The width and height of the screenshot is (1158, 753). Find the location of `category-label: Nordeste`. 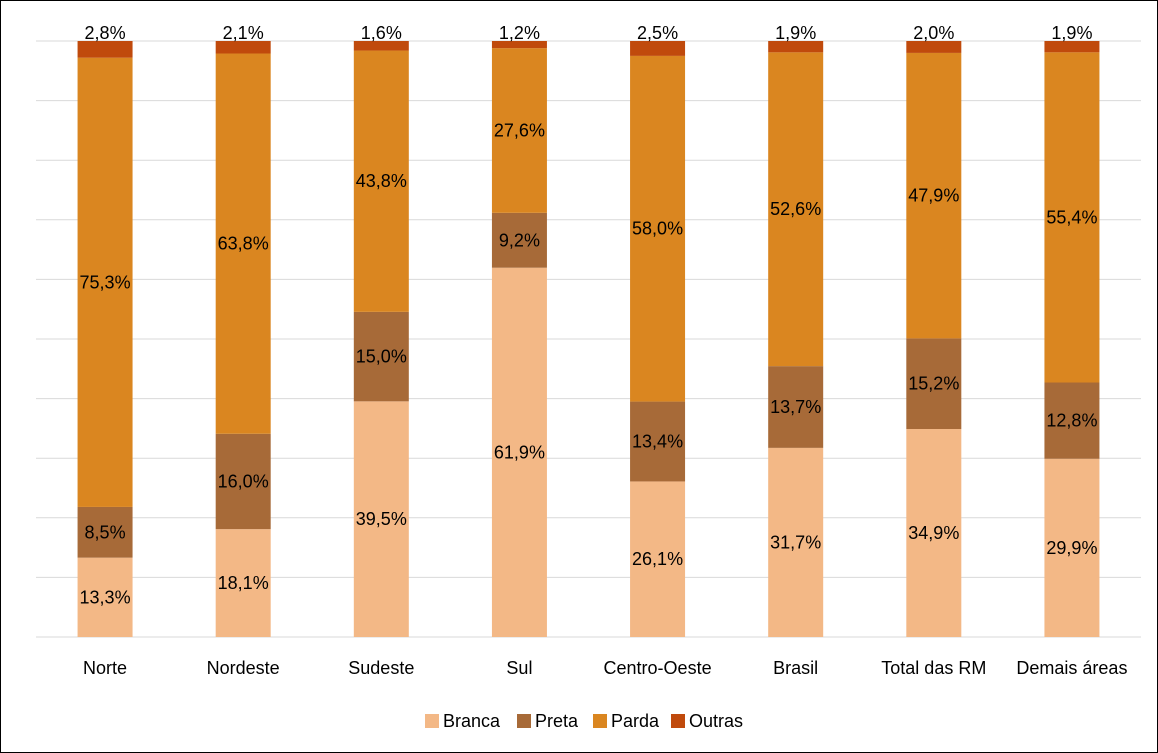

category-label: Nordeste is located at coordinates (243, 668).